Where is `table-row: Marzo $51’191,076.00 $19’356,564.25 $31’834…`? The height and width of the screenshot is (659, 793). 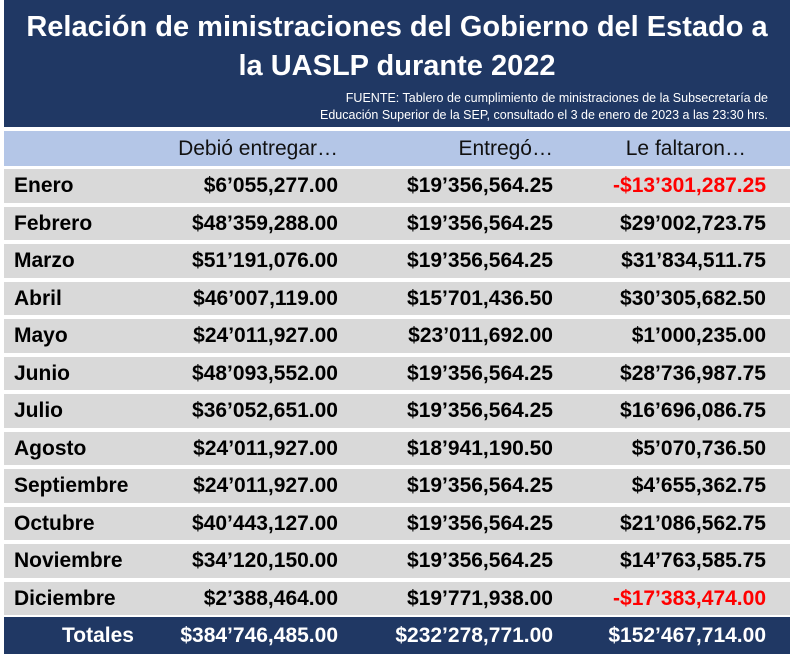 table-row: Marzo $51’191,076.00 $19’356,564.25 $31’834… is located at coordinates (397, 261).